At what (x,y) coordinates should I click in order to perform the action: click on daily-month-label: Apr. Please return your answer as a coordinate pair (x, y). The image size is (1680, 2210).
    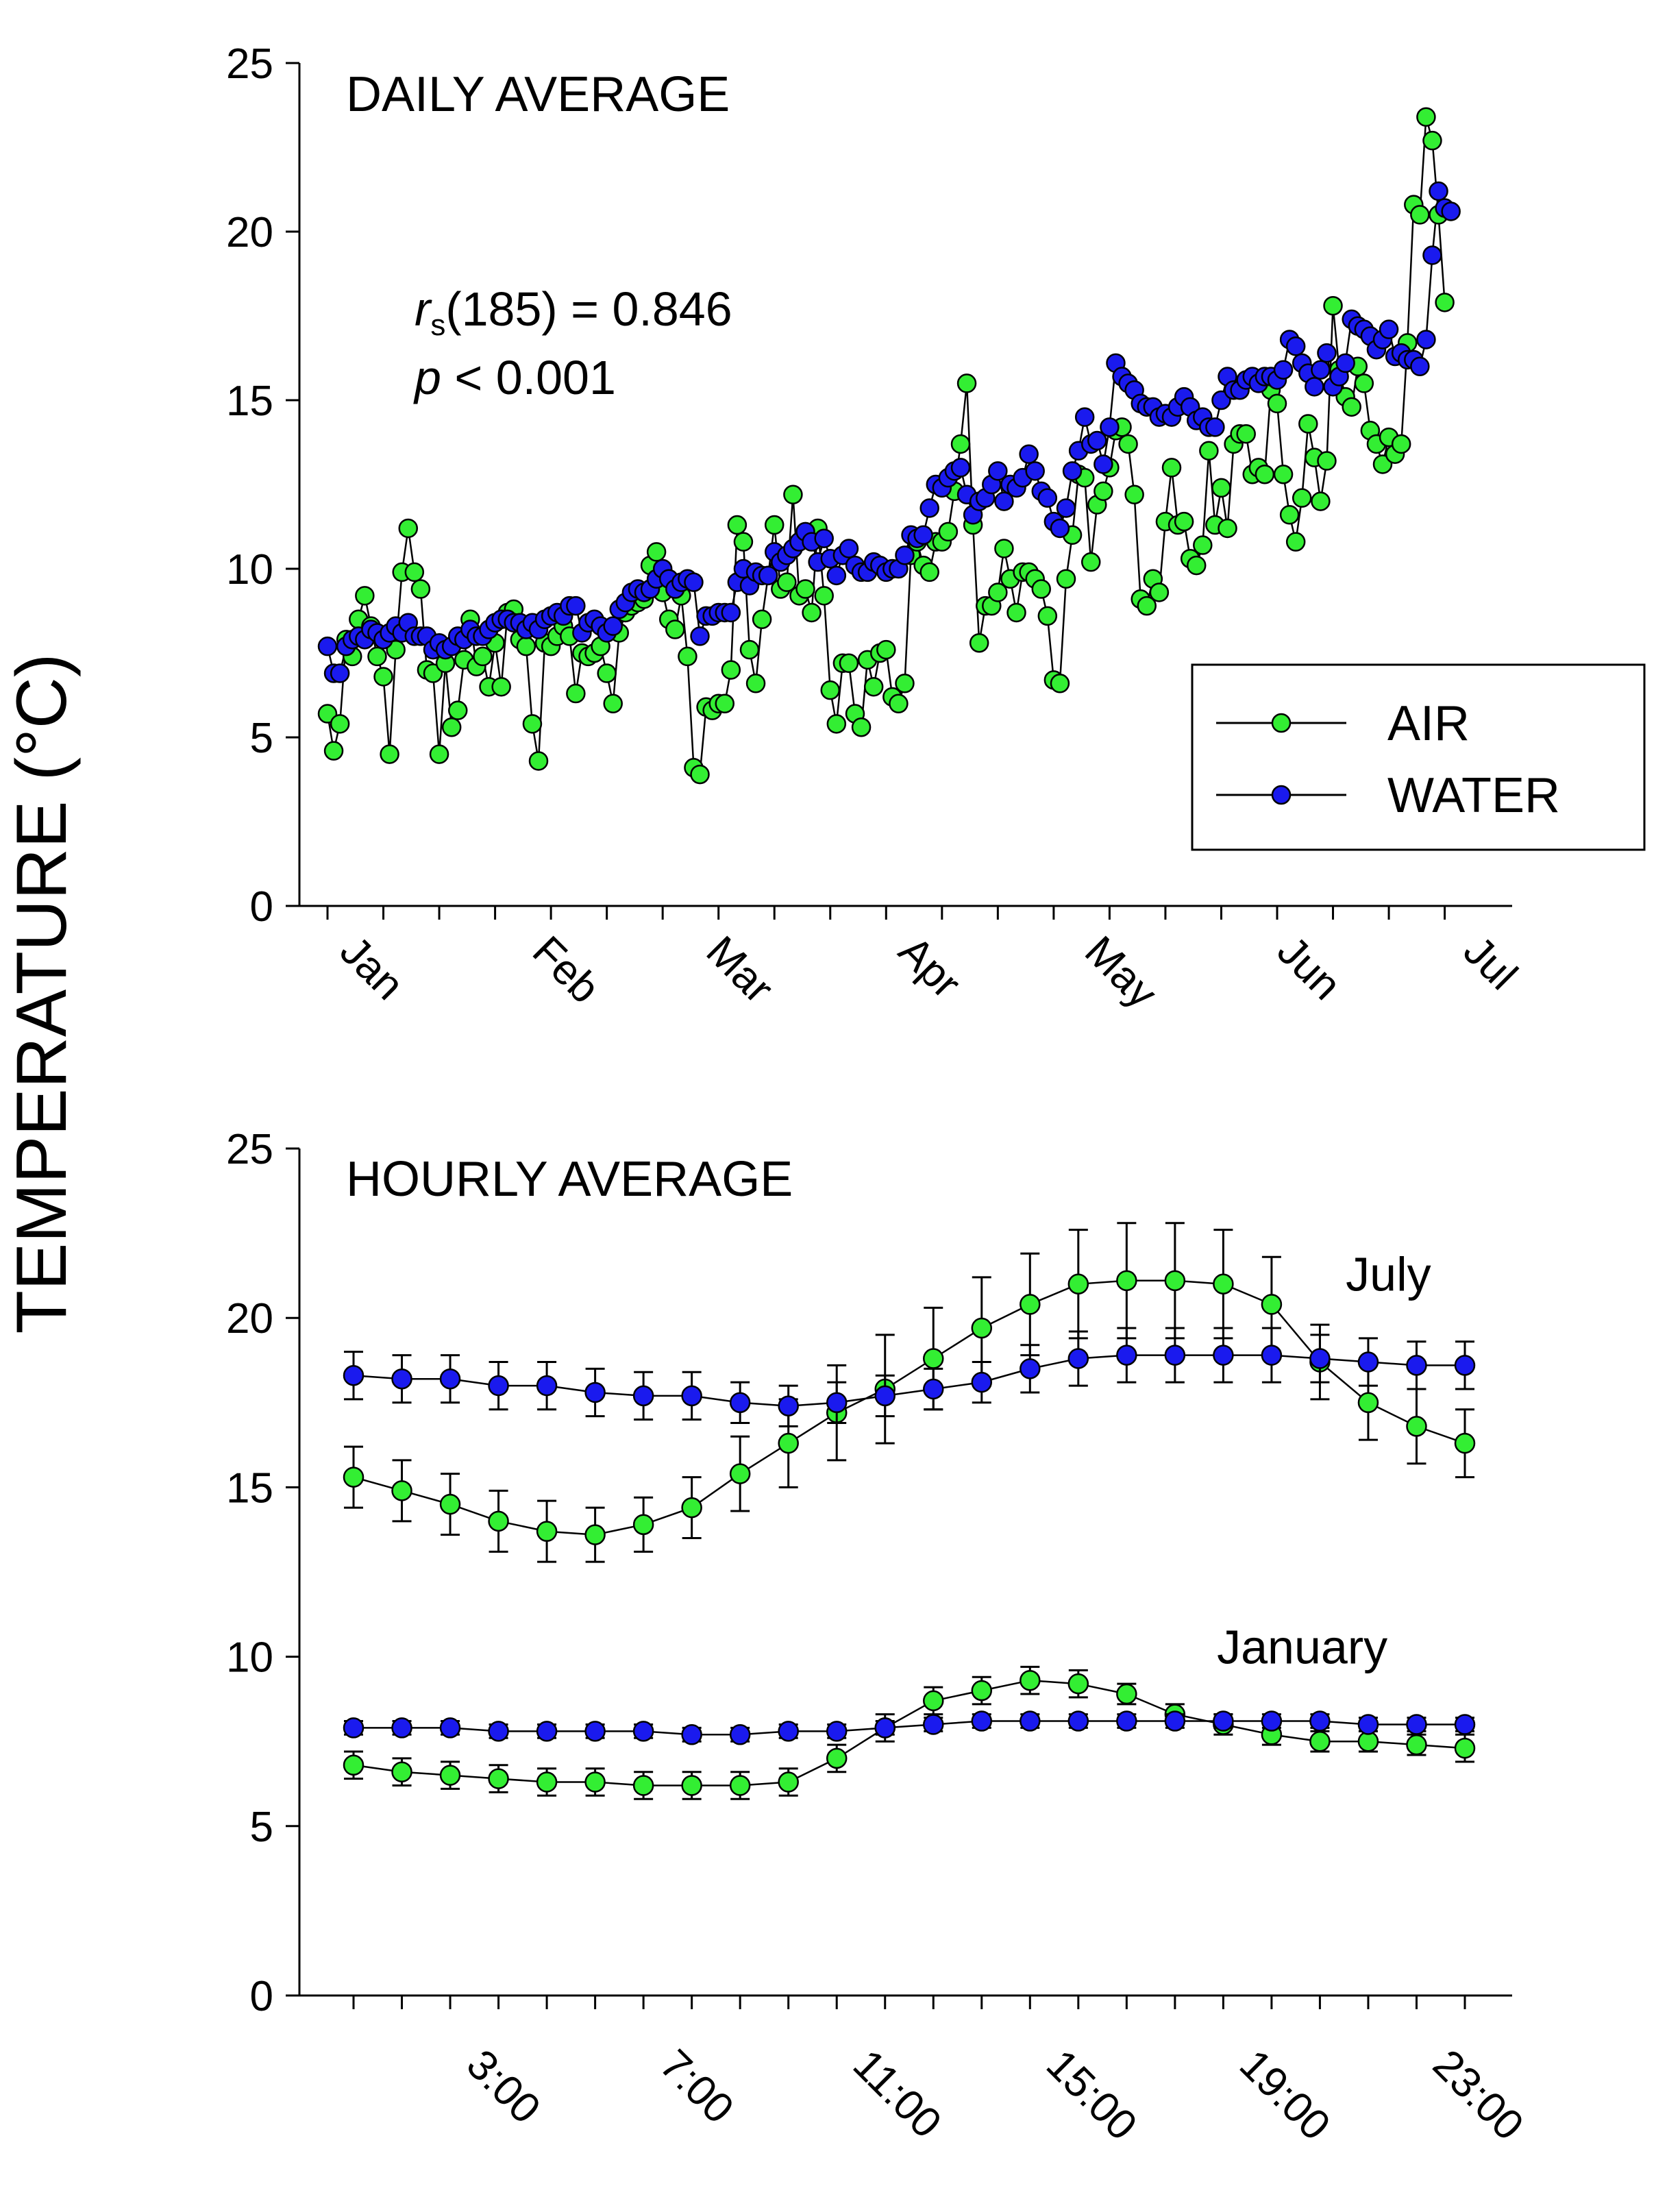
    Looking at the image, I should click on (929, 967).